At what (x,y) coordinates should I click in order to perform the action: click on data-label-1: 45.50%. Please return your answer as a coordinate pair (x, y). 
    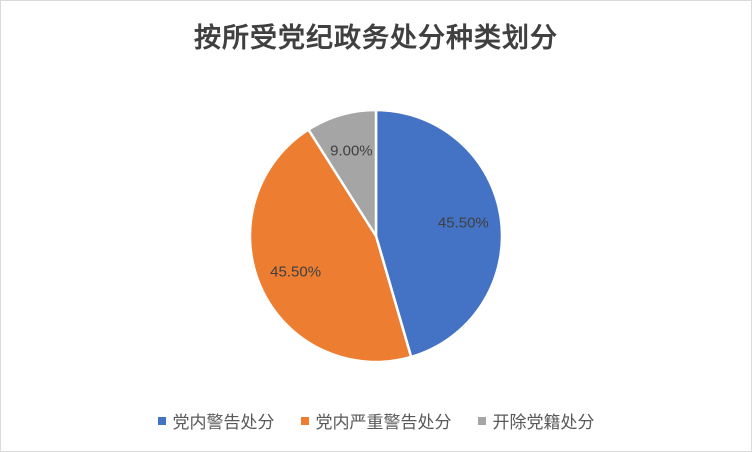
    Looking at the image, I should click on (295, 271).